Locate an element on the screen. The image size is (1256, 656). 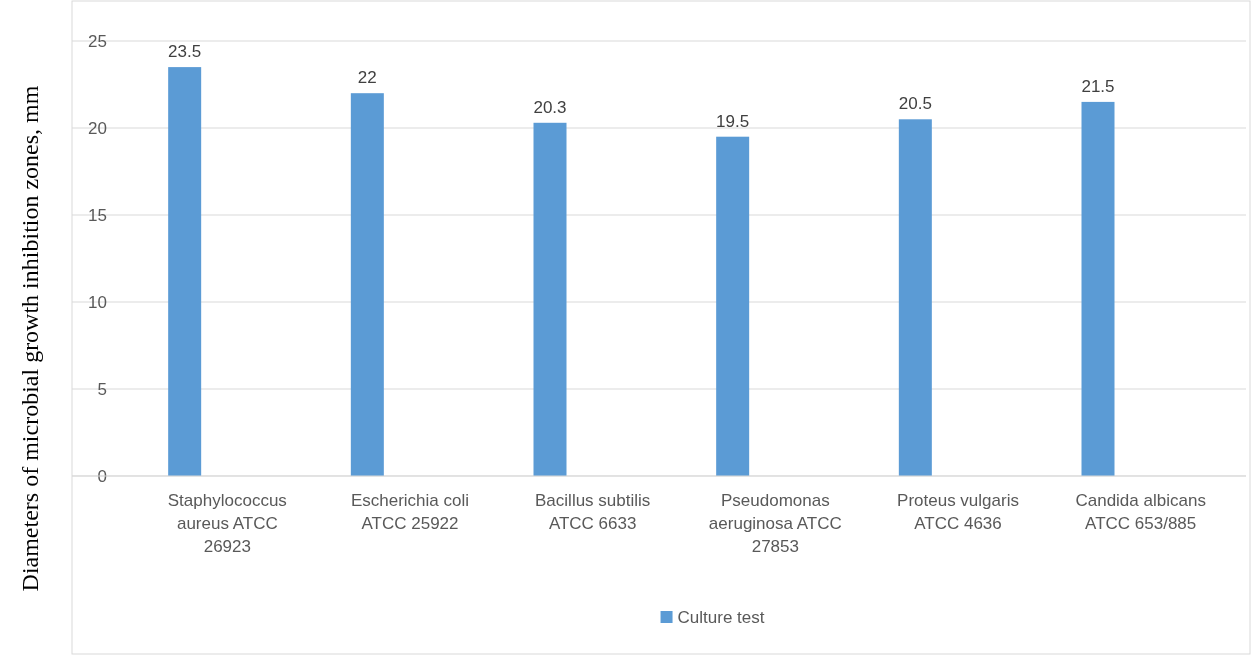
data-label: 21.5 is located at coordinates (1098, 86).